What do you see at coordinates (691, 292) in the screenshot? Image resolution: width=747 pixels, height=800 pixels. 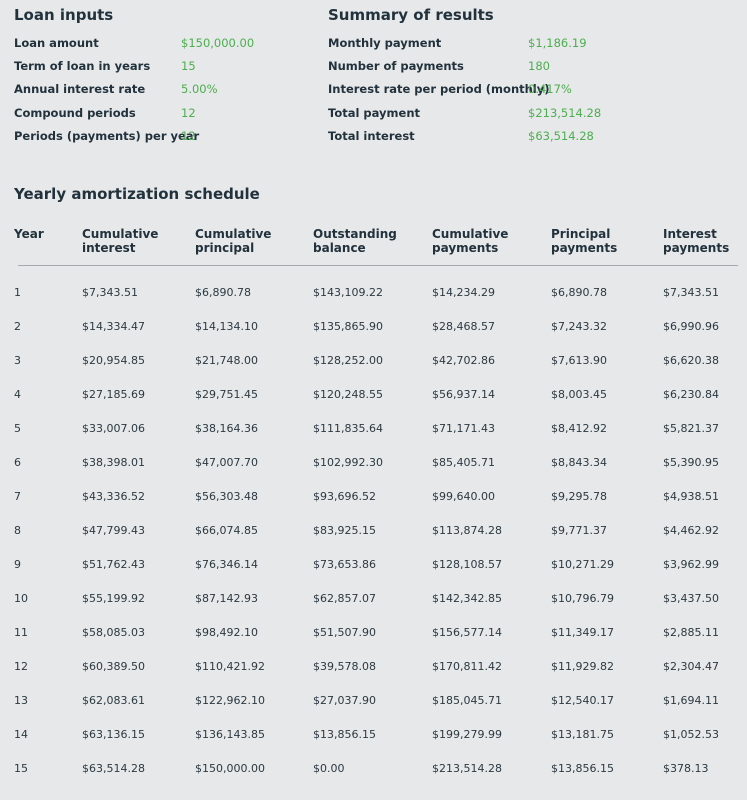 I see `cell-interest-payments: $7,343.51` at bounding box center [691, 292].